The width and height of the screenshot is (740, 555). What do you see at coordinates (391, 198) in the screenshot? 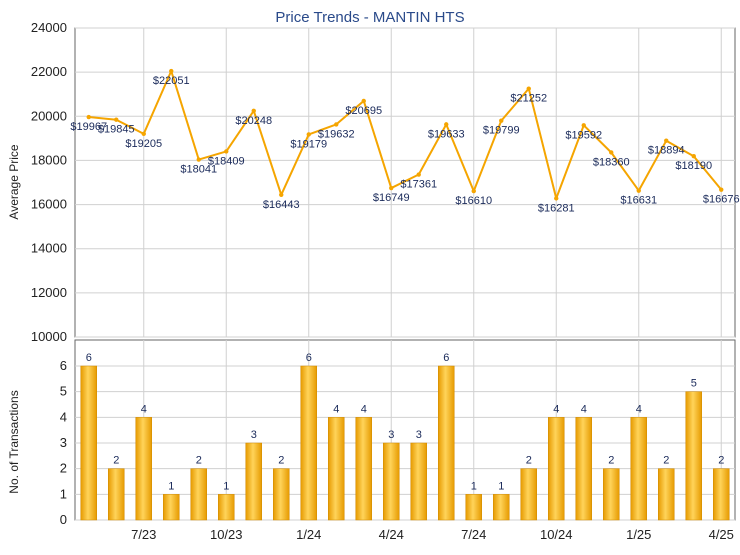
I see `price-point-label: $16749` at bounding box center [391, 198].